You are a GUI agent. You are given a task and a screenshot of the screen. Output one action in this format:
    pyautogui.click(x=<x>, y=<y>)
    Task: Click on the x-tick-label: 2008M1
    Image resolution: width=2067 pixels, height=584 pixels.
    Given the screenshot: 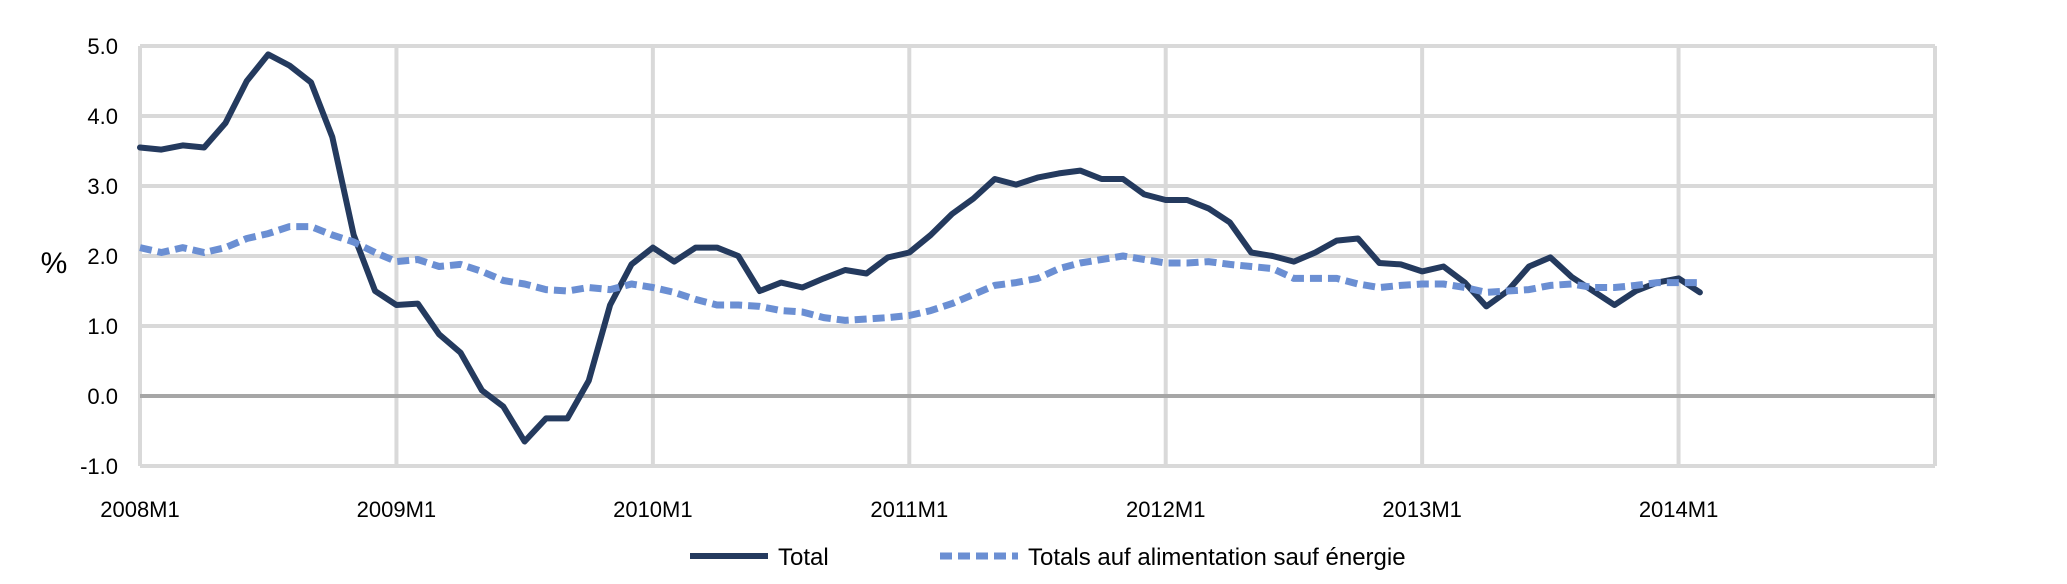 What is the action you would take?
    pyautogui.click(x=140, y=509)
    